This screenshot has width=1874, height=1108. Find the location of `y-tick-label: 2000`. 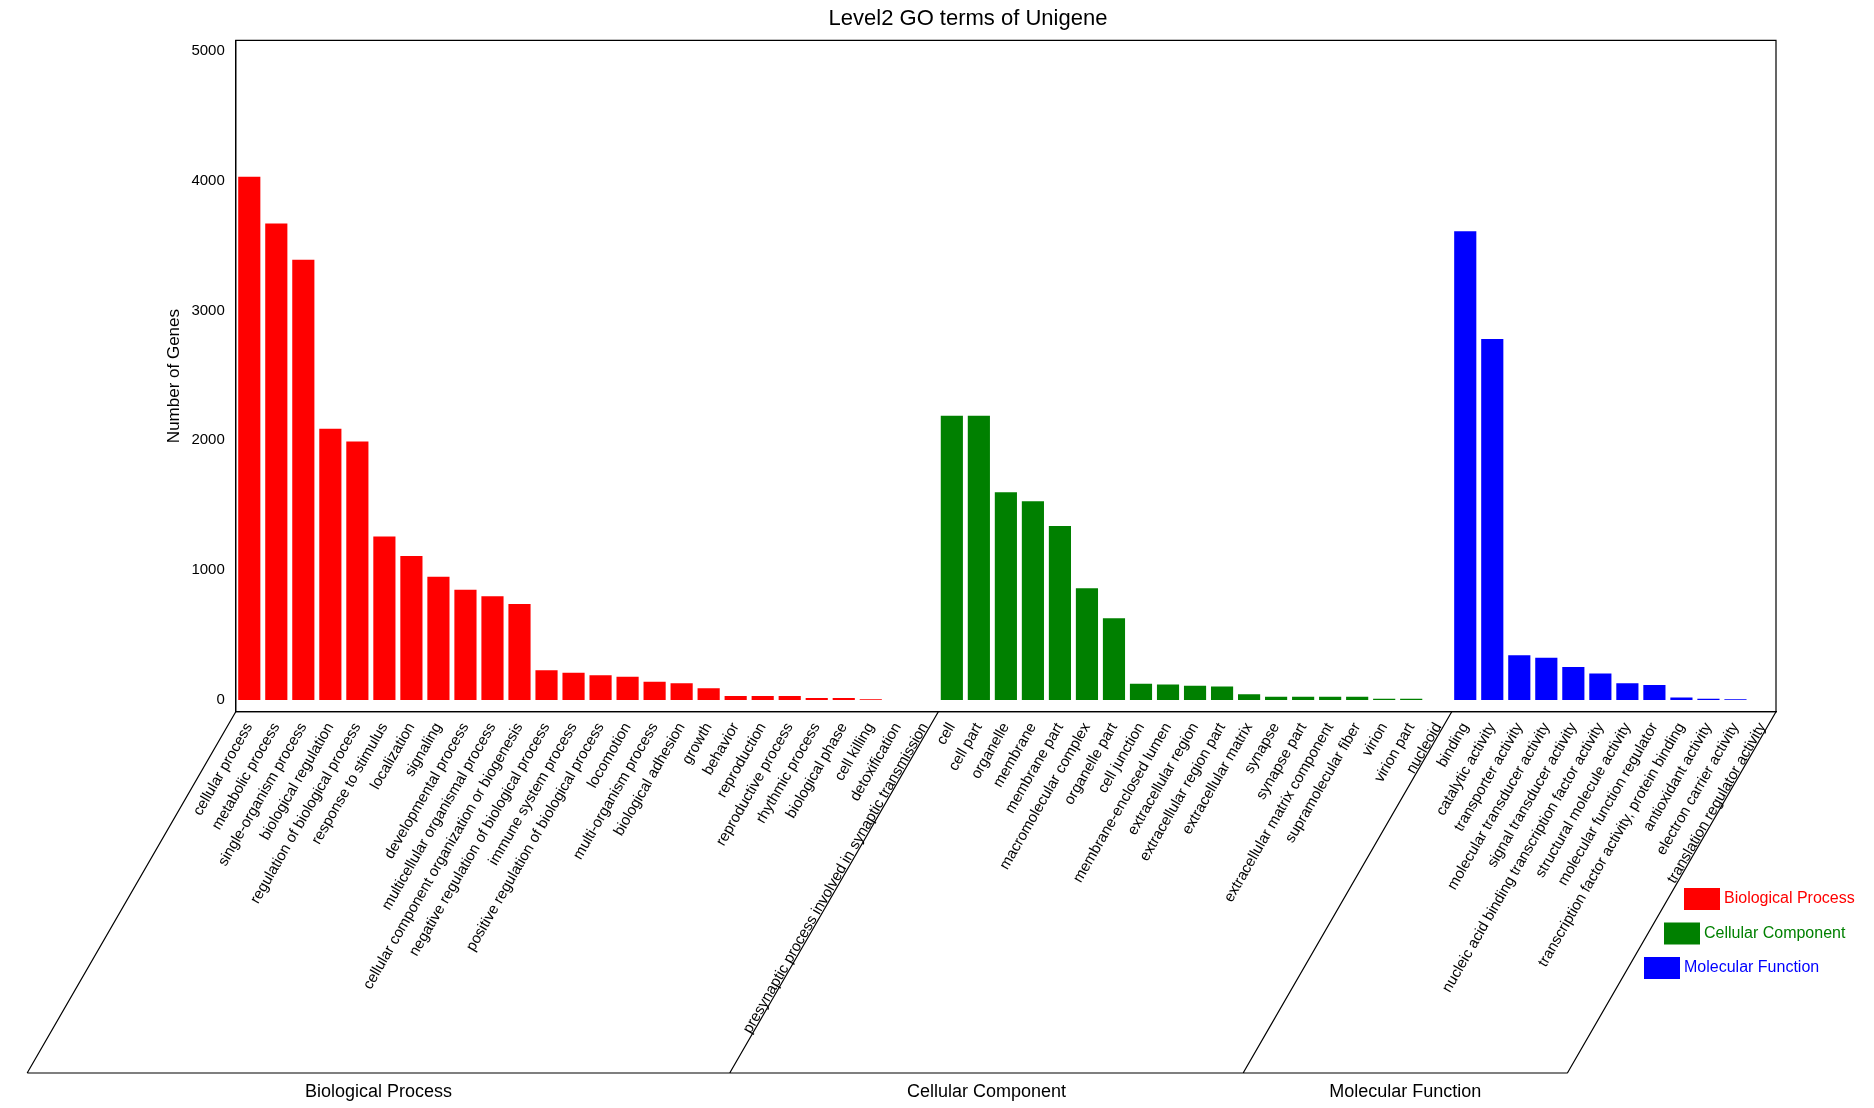

y-tick-label: 2000 is located at coordinates (208, 439).